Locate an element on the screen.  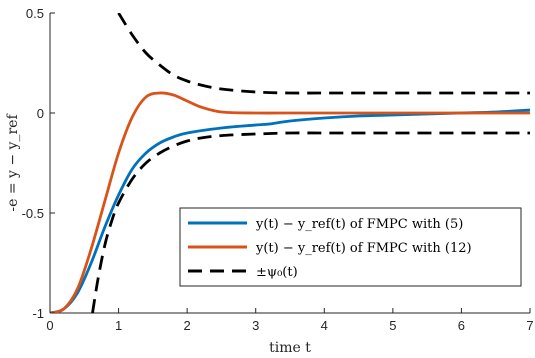
x-axis: 0 1 2 3 4 5 6 7 is located at coordinates (290, 320).